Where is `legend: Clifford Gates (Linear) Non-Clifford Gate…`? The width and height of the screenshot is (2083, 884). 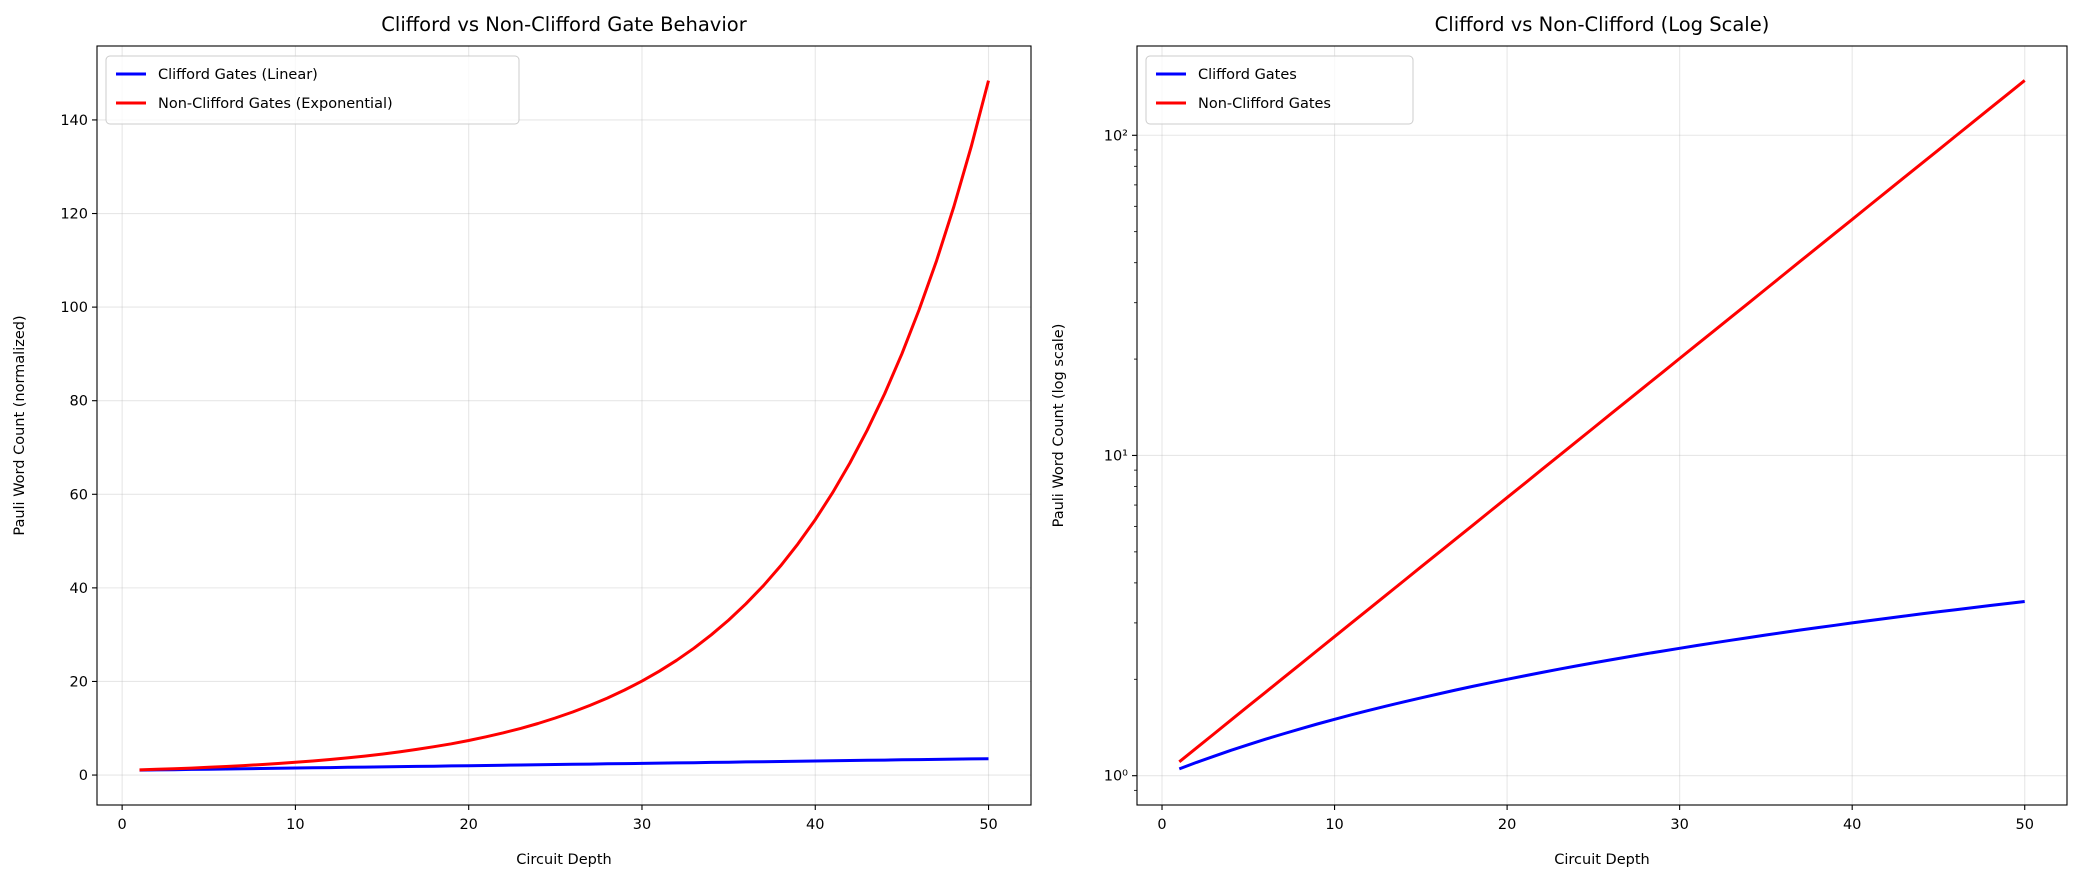
legend: Clifford Gates (Linear) Non-Clifford Gate… is located at coordinates (312, 90).